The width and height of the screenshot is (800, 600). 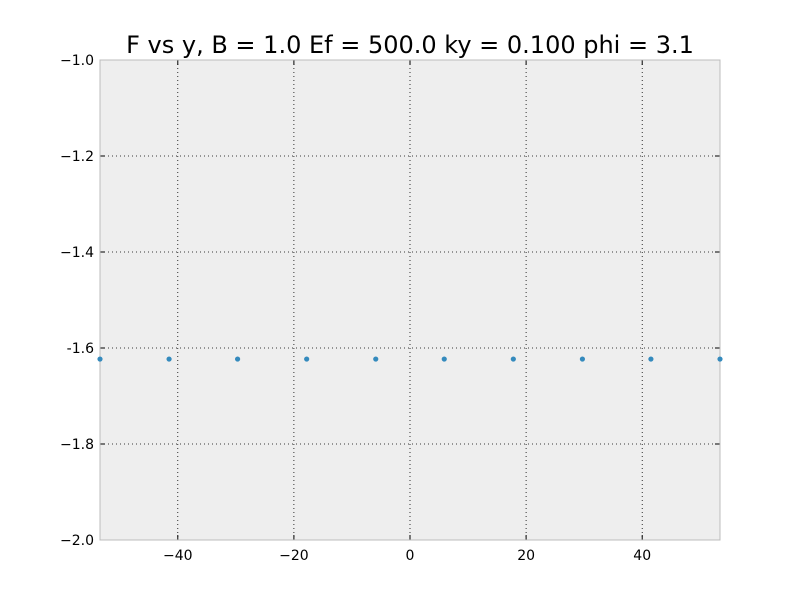 I want to click on x-tick-labels: −40 −20 0 20 40, so click(x=407, y=556).